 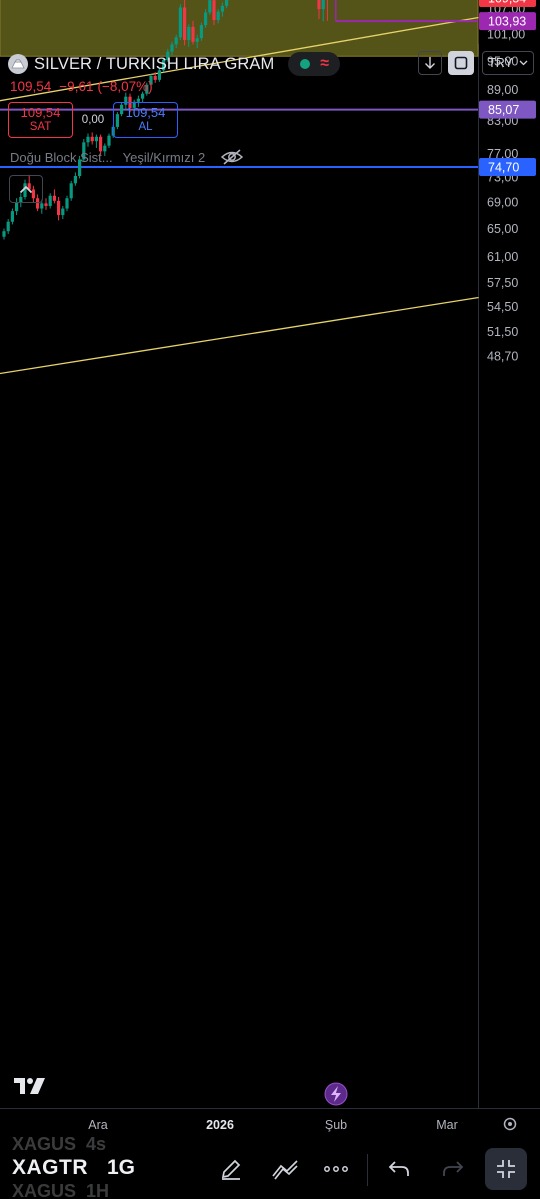 What do you see at coordinates (503, 168) in the screenshot?
I see `price-tag-label: 74,70` at bounding box center [503, 168].